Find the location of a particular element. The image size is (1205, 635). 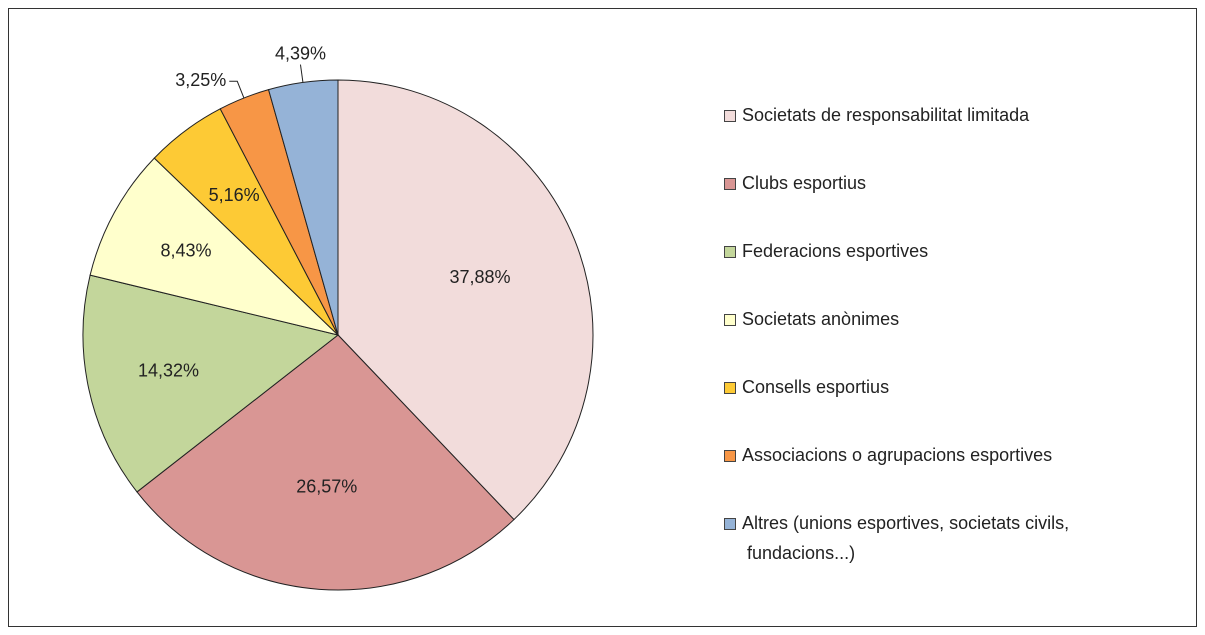

legend-label: Societats de responsabilitat limitada is located at coordinates (886, 115).